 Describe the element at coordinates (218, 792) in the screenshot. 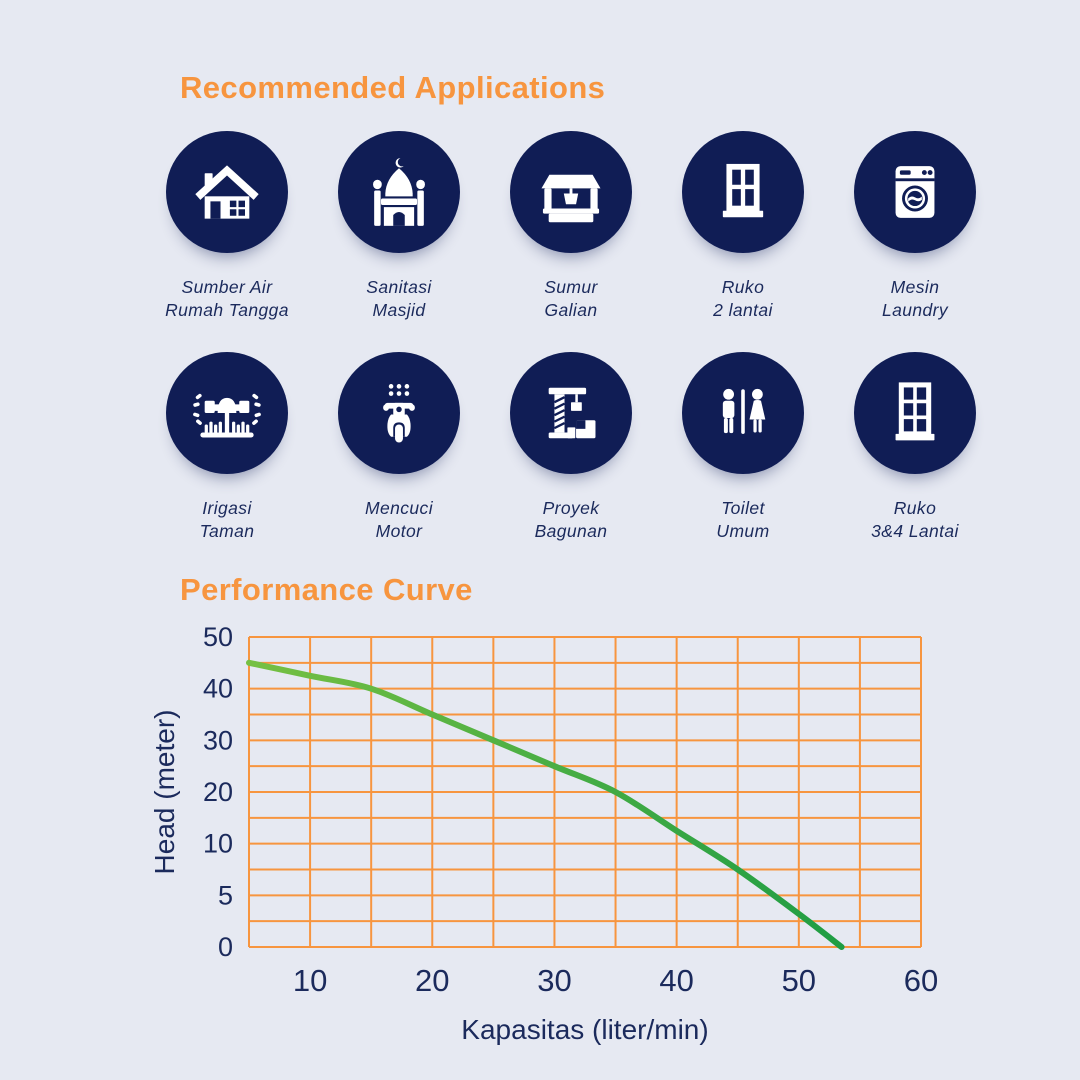

I see `y-tick-label: 20` at that location.